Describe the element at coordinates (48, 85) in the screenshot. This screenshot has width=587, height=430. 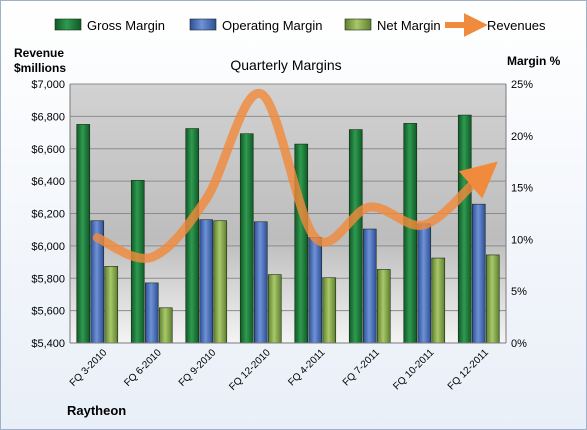
I see `left-tick-label: $7,000` at that location.